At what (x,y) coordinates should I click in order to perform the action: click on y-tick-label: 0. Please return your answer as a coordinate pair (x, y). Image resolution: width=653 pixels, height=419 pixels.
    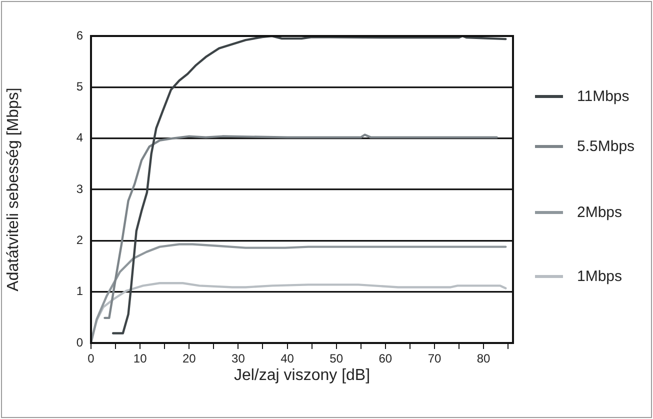
    Looking at the image, I should click on (80, 342).